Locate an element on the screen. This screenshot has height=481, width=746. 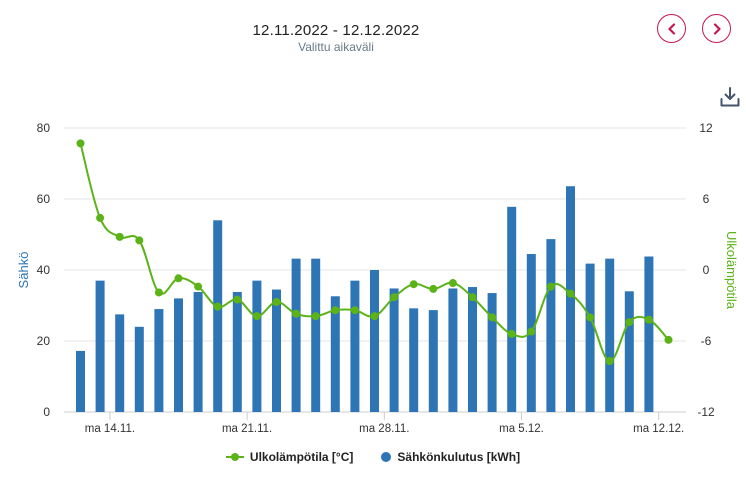
chevron-left-icon is located at coordinates (671, 28).